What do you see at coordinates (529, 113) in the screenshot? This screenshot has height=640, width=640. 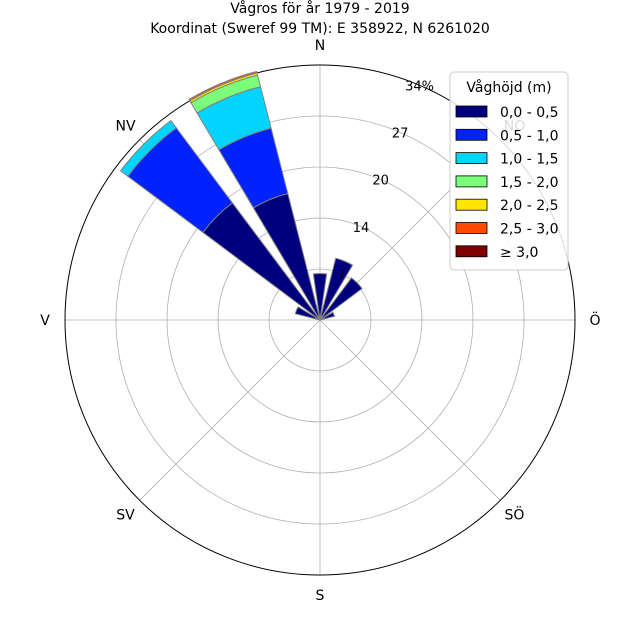 I see `legend-label: 0,0 - 0,5` at bounding box center [529, 113].